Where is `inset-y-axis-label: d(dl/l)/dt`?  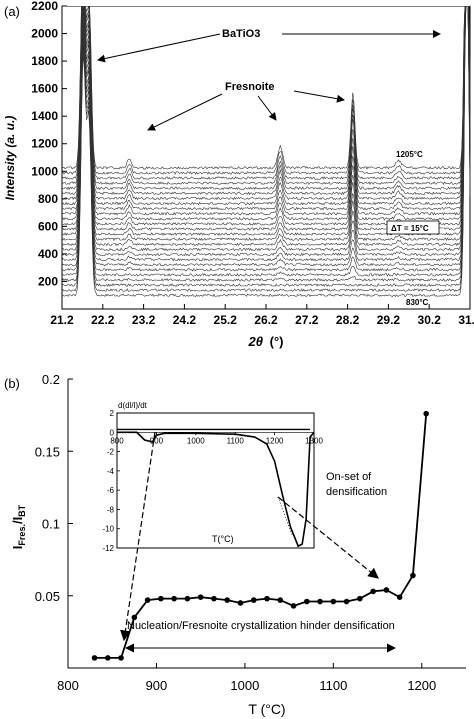
inset-y-axis-label: d(dl/l)/dt is located at coordinates (133, 405).